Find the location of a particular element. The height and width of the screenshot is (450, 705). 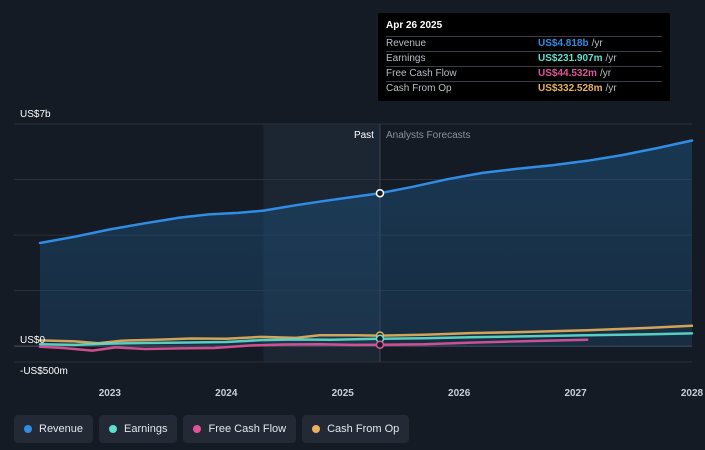

forecast-label: Analysts Forecasts is located at coordinates (428, 135).